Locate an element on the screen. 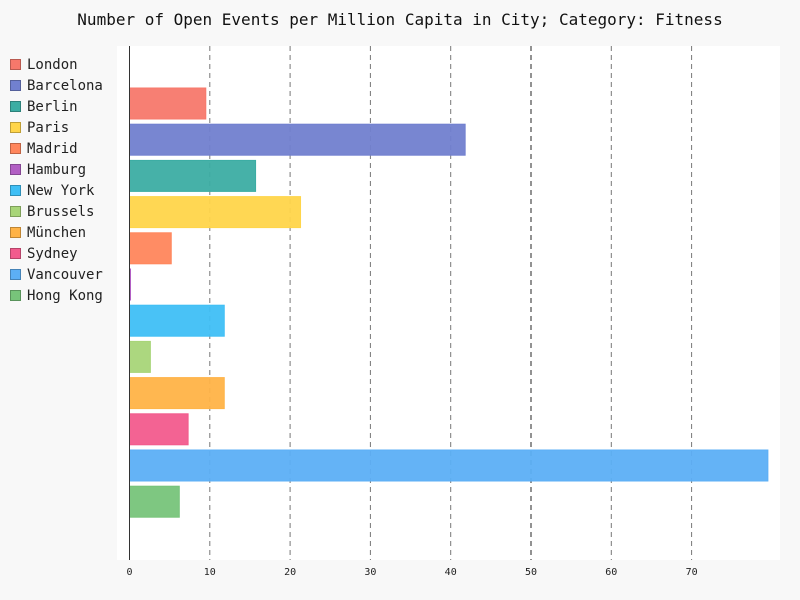  bar-sydney is located at coordinates (159, 429).